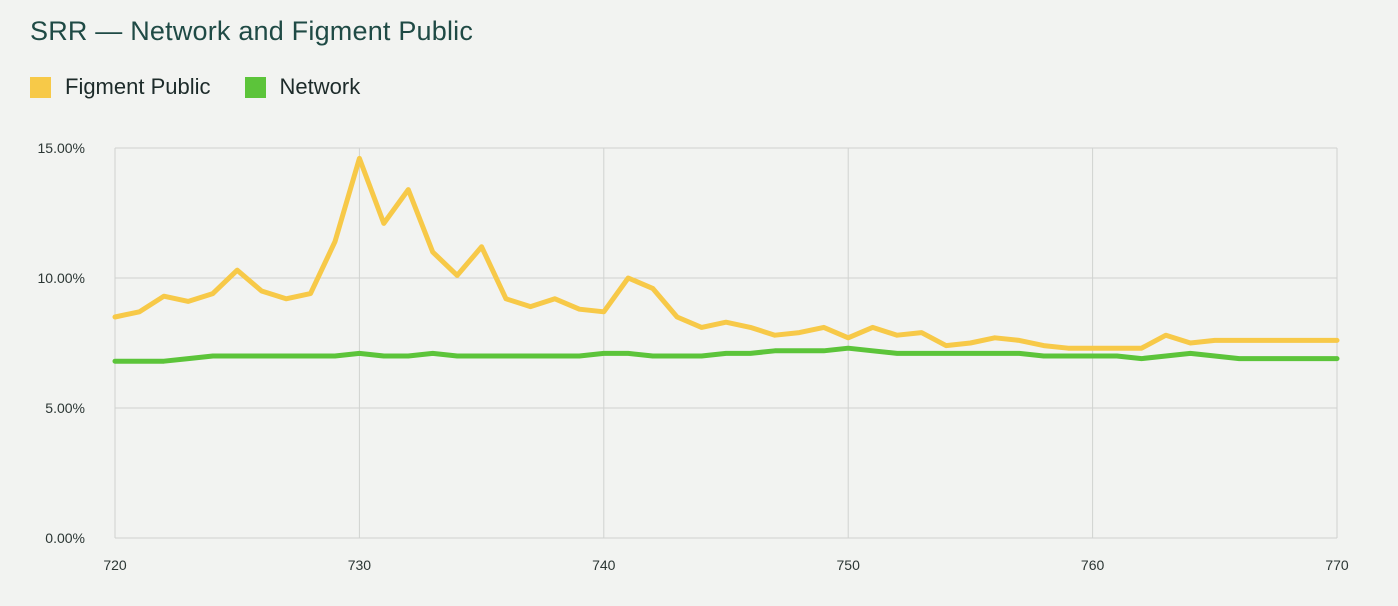  I want to click on x-tick-label: 770, so click(1337, 565).